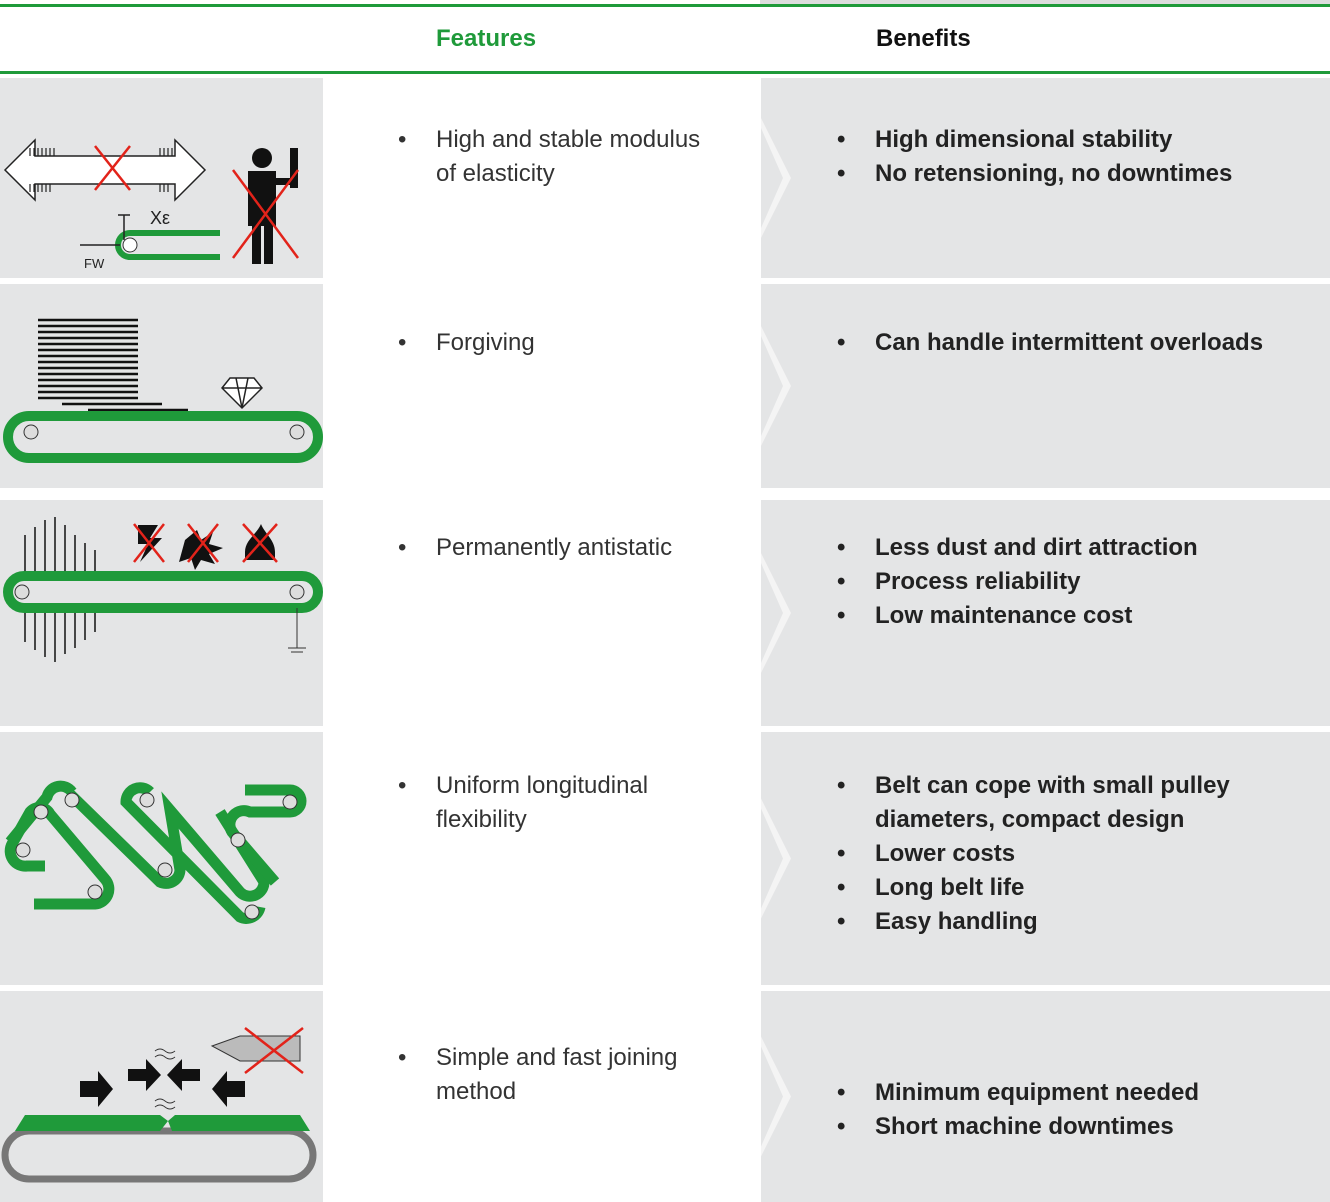 The width and height of the screenshot is (1330, 1202). Describe the element at coordinates (665, 72) in the screenshot. I see `header-rule` at that location.